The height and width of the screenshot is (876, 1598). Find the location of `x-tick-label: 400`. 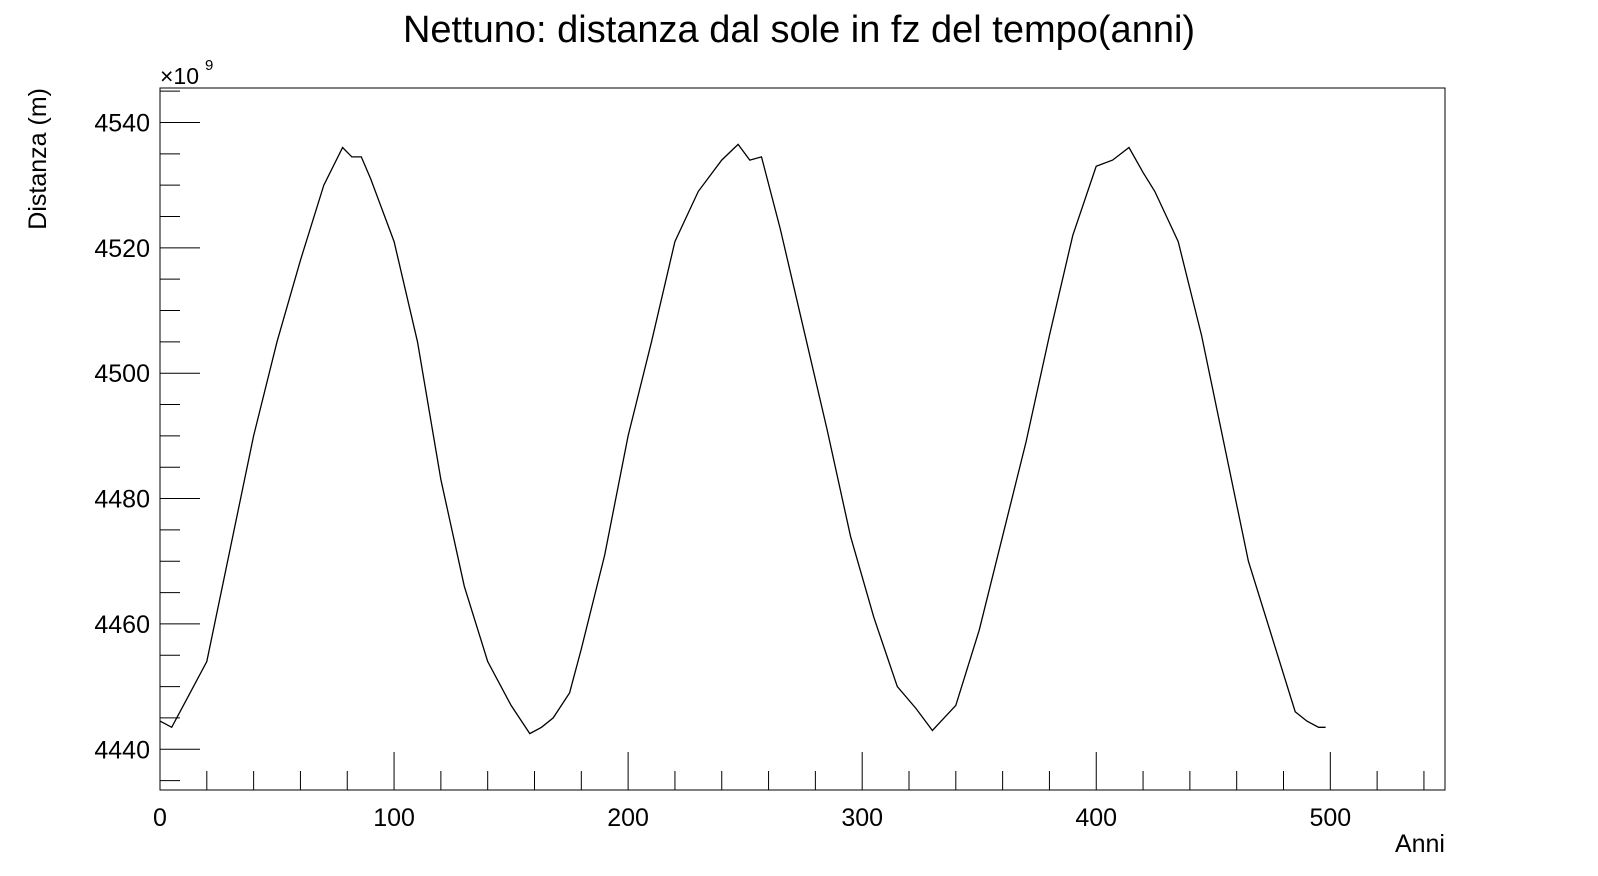

x-tick-label: 400 is located at coordinates (1096, 818).